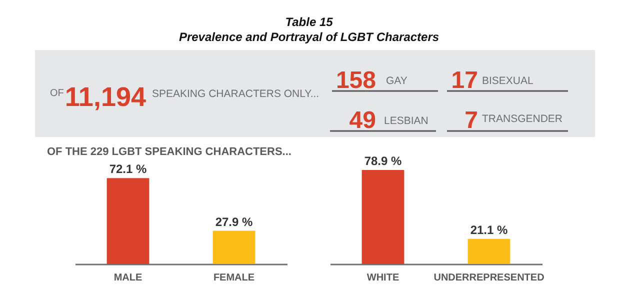 The width and height of the screenshot is (618, 290). Describe the element at coordinates (383, 278) in the screenshot. I see `x-tick-label: WHITE` at that location.